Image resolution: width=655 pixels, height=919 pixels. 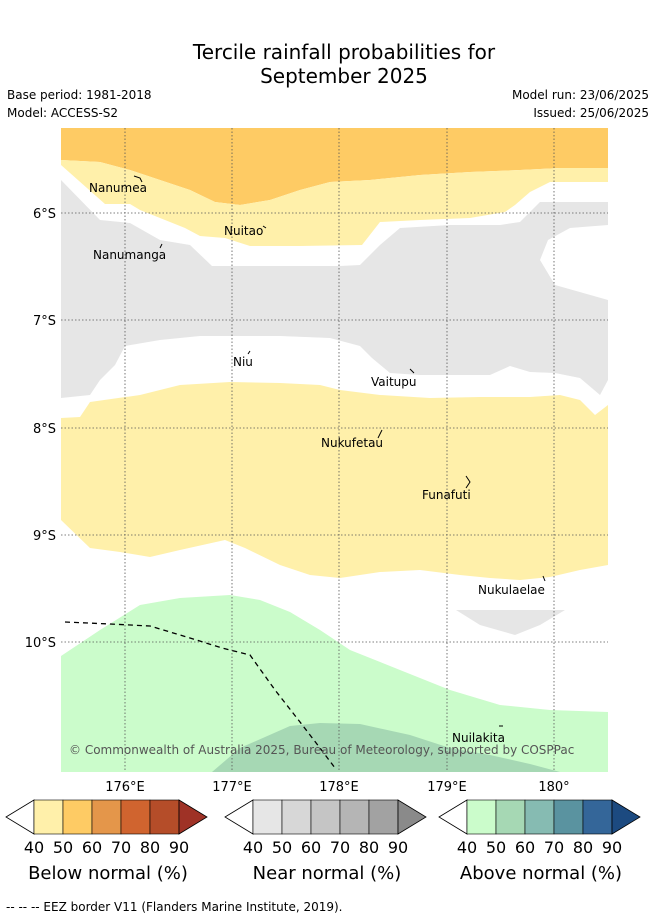 I want to click on place-label-nuitao: Nuitao, so click(x=243, y=231).